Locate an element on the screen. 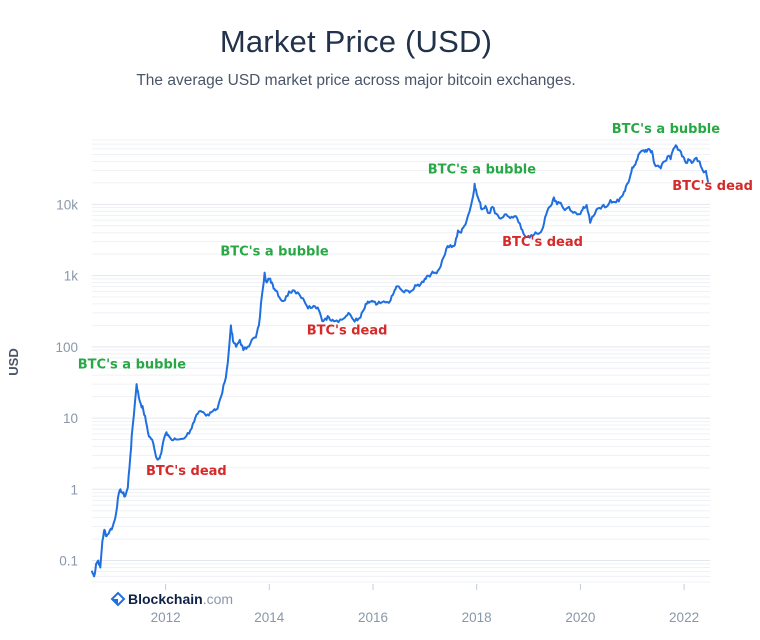 This screenshot has height=640, width=760. brand-suffix: .com is located at coordinates (218, 599).